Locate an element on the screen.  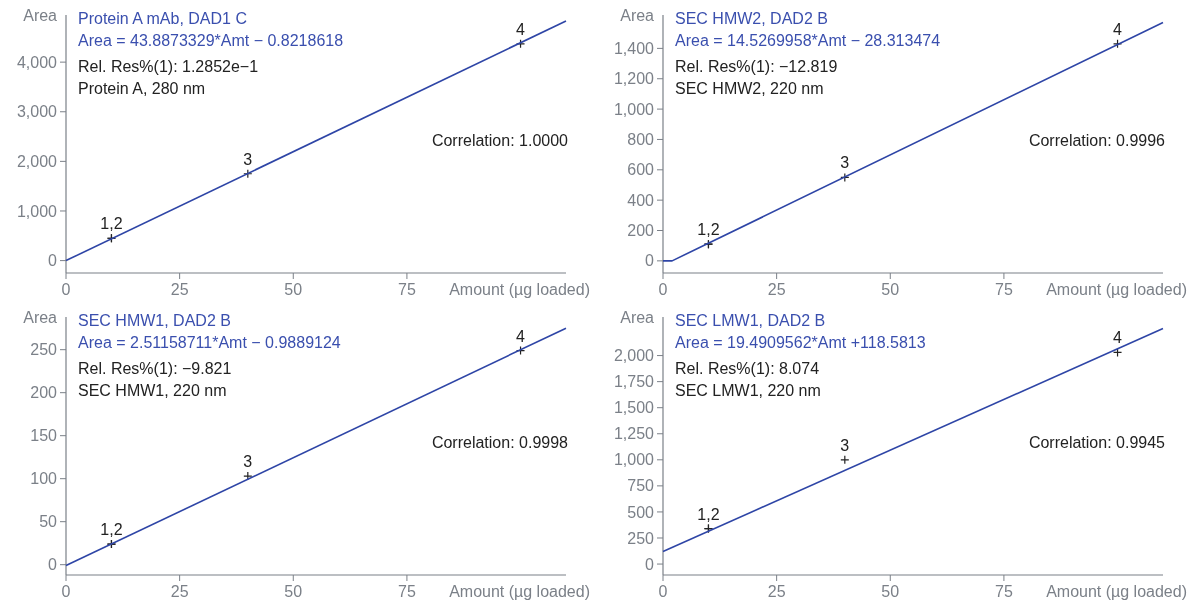
chart-title: Protein A mAb, DAD1 C is located at coordinates (162, 18).